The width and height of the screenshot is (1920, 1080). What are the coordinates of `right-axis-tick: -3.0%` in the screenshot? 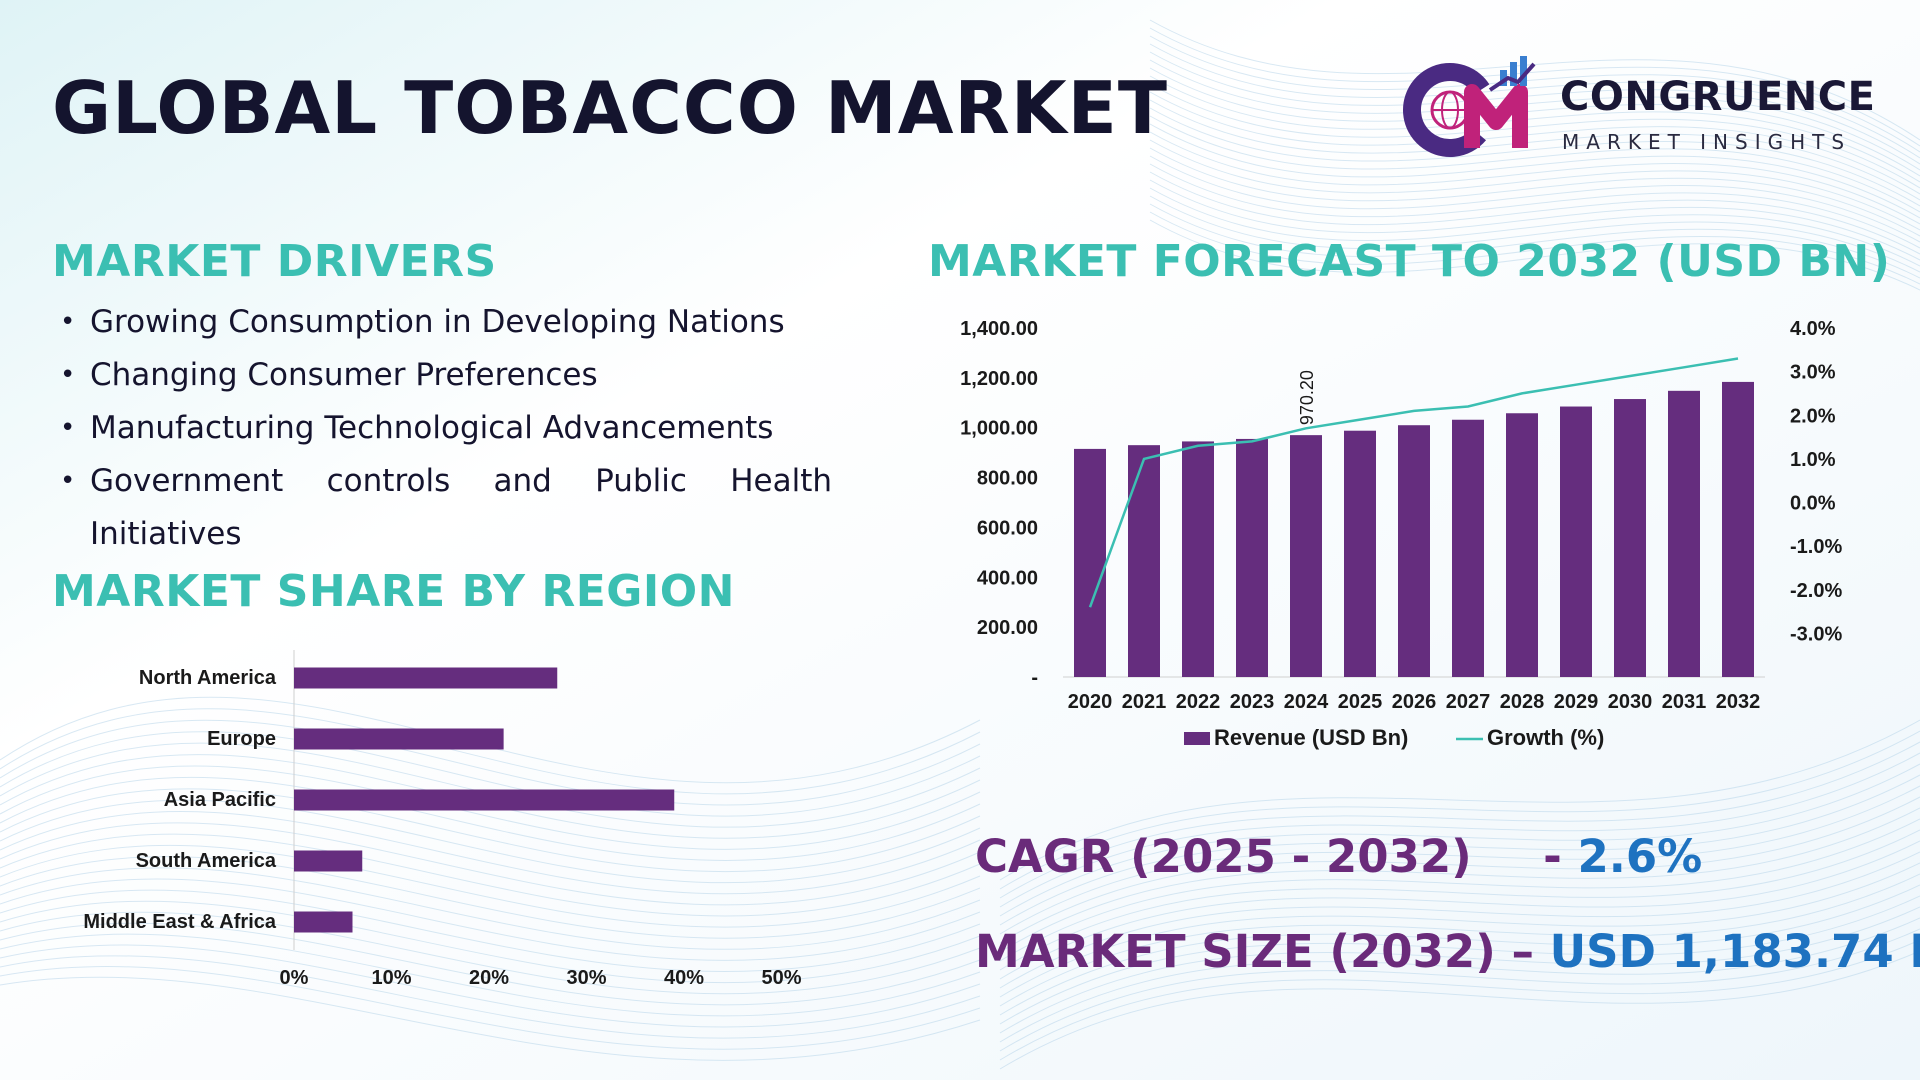 It's located at (1816, 634).